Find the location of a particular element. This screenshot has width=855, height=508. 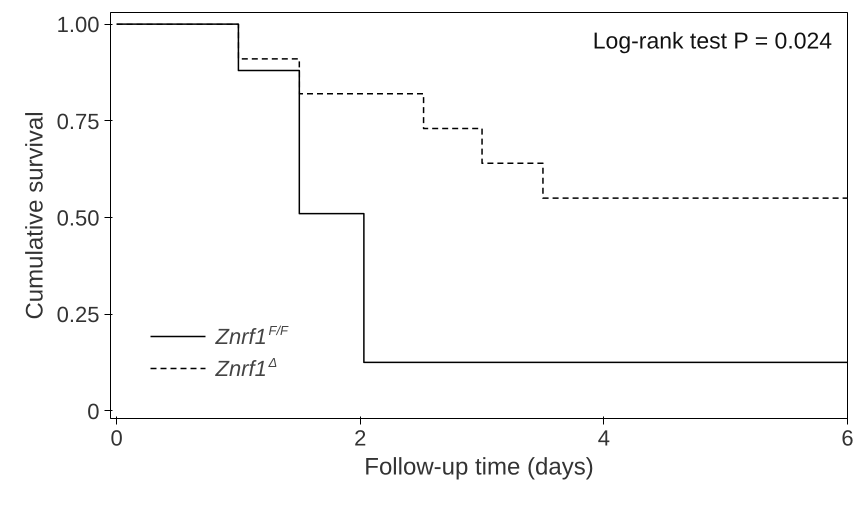

y-tick-label: 0.50 is located at coordinates (78, 217).